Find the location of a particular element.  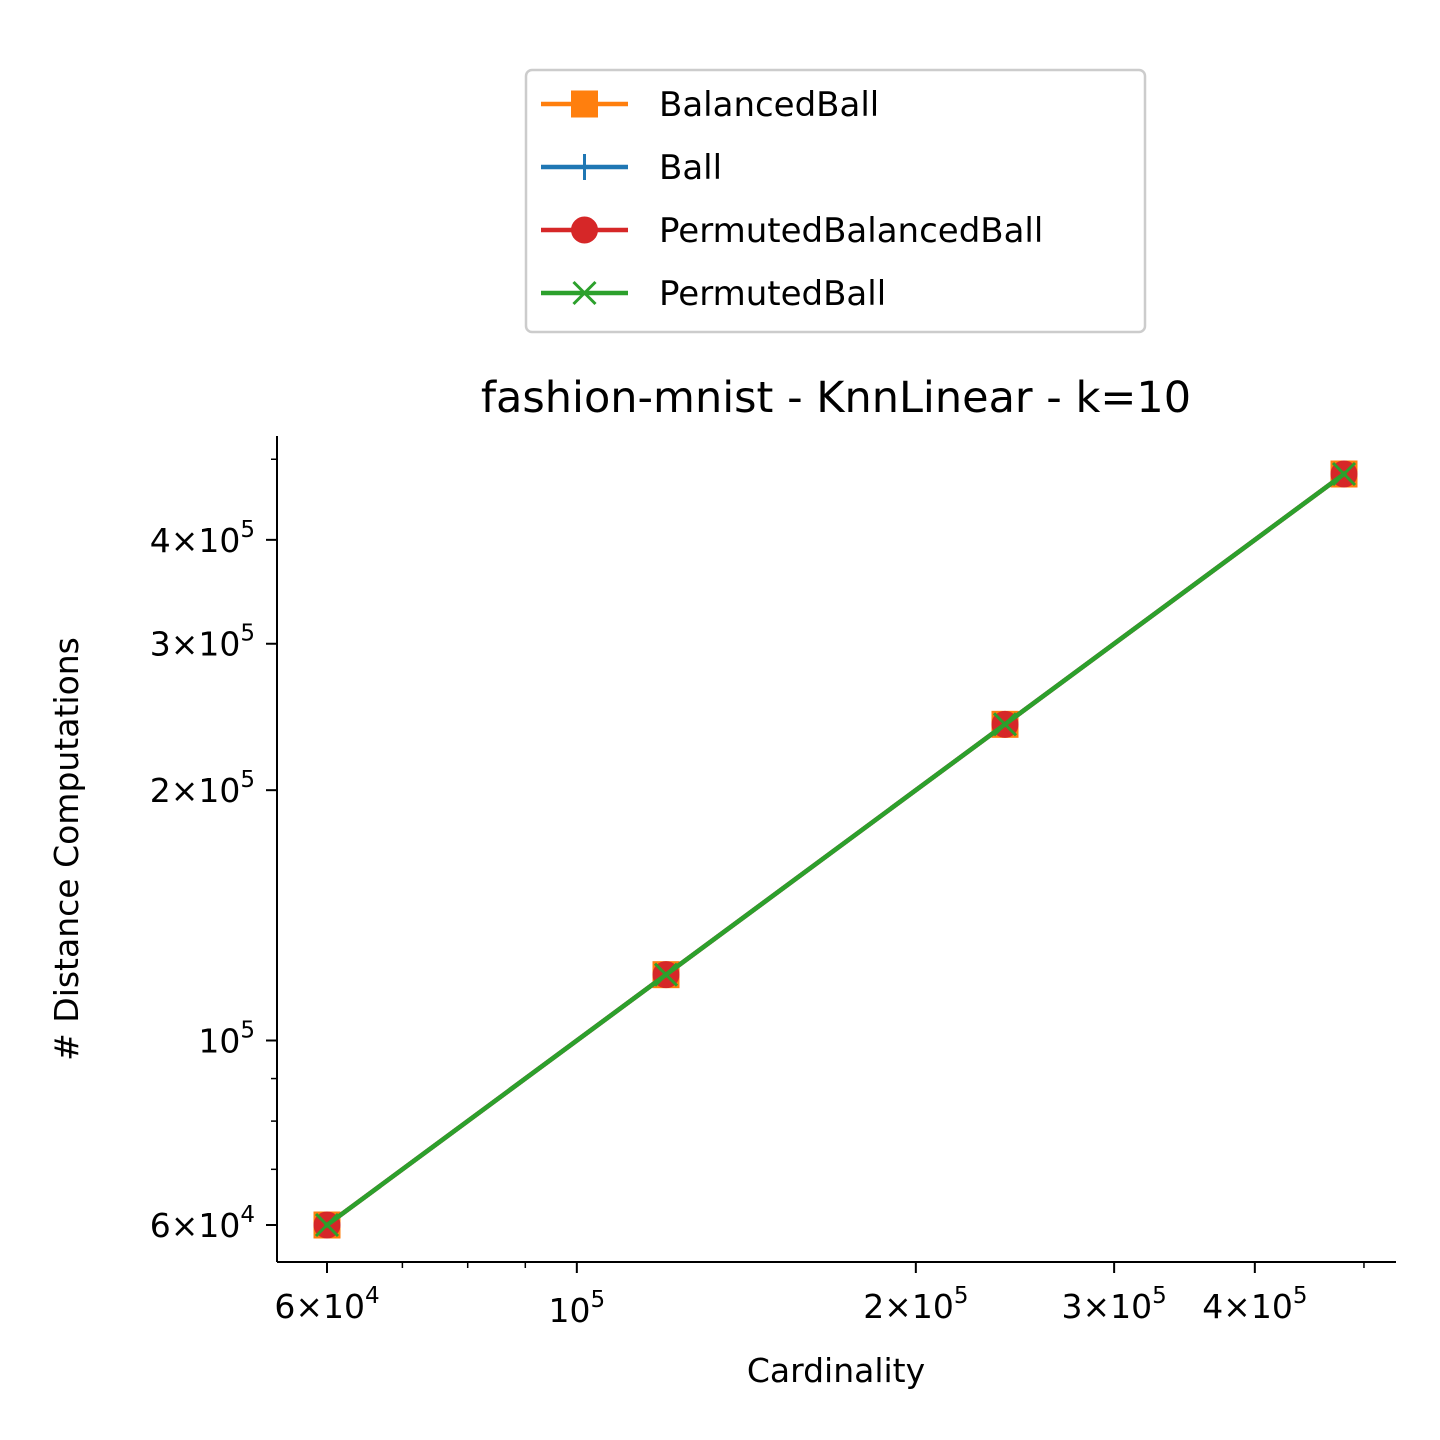

y-tick-label: 6×104 is located at coordinates (202, 1223).